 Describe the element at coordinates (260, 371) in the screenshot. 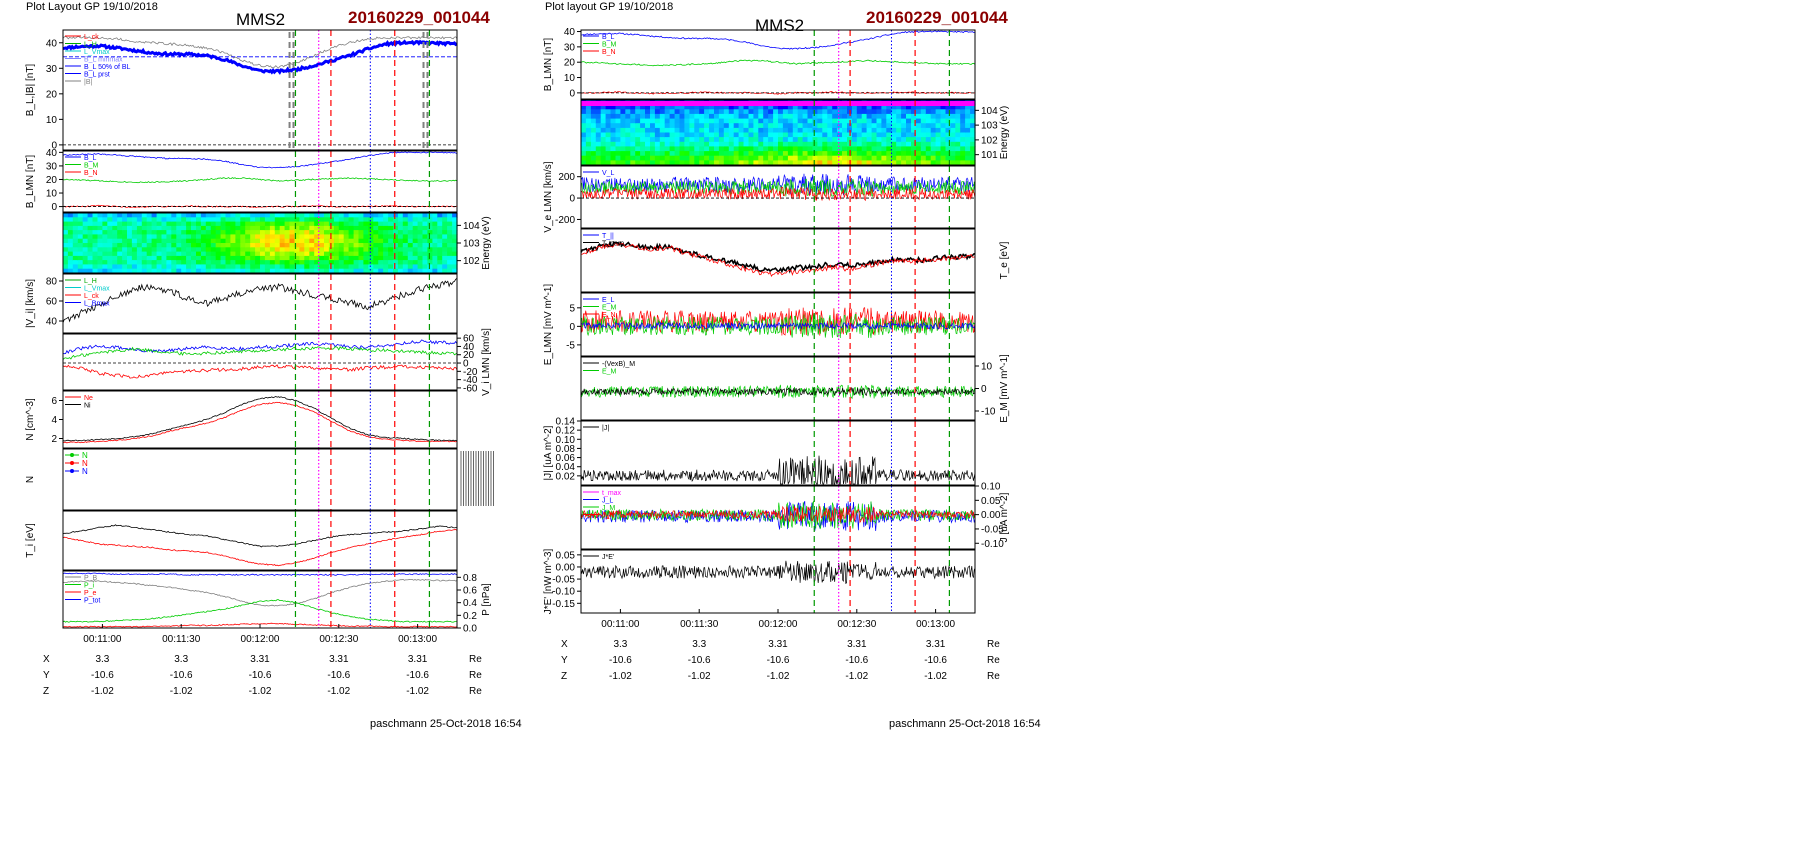

I see `series-L5-V_iN` at that location.